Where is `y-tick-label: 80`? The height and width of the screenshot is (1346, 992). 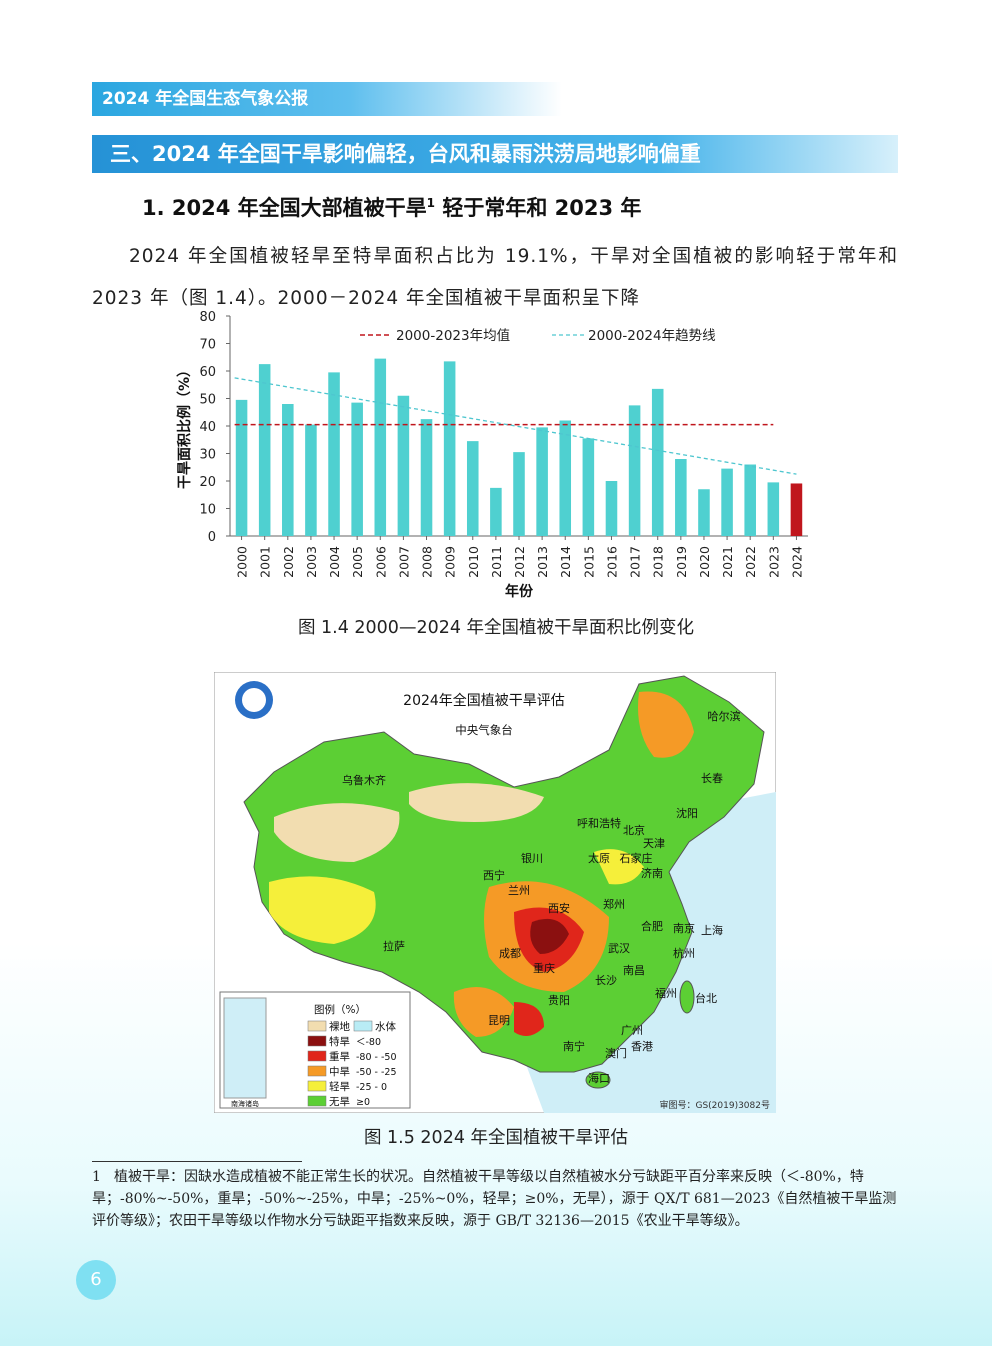 y-tick-label: 80 is located at coordinates (207, 317).